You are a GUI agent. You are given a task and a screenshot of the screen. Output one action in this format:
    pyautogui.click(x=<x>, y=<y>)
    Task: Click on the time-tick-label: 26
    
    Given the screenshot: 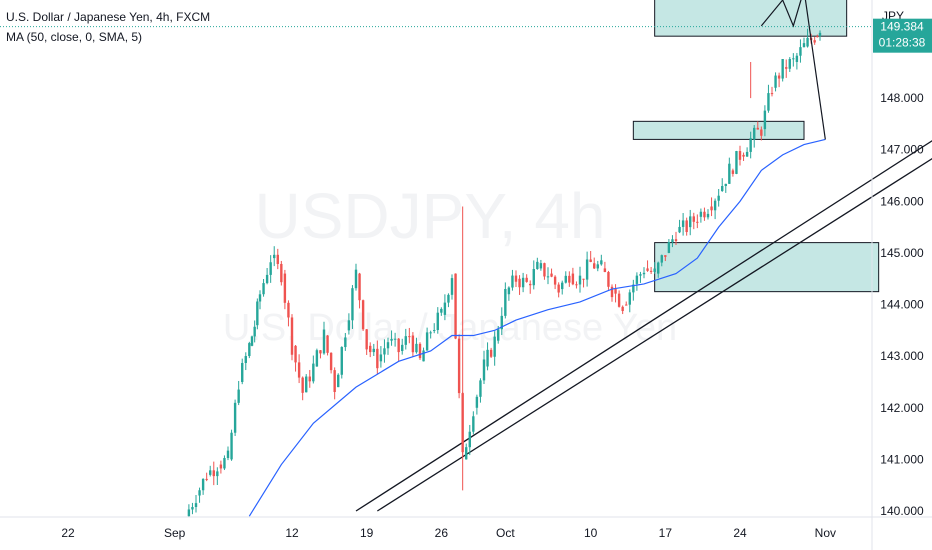 What is the action you would take?
    pyautogui.click(x=442, y=533)
    